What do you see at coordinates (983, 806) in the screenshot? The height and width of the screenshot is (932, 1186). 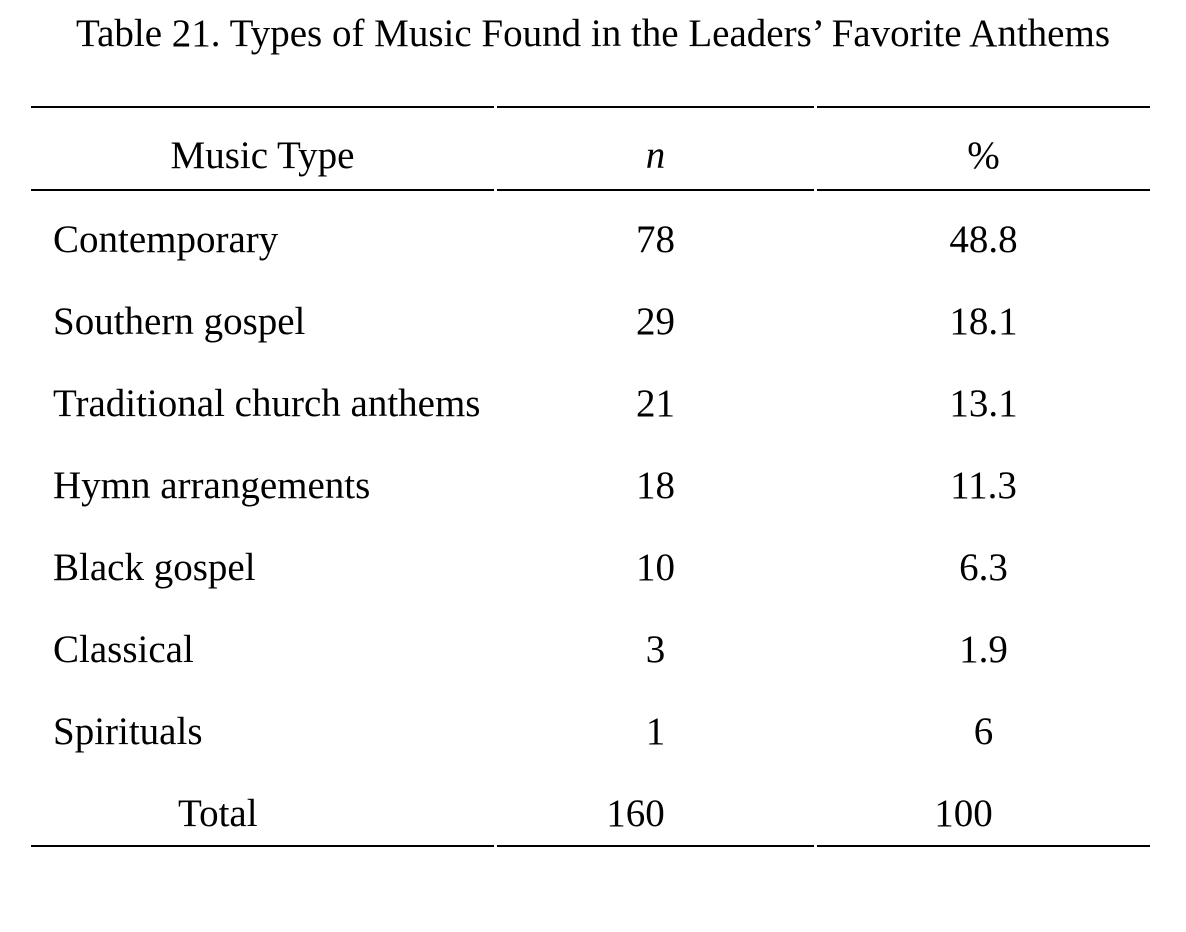 I see `table-cell: 100` at bounding box center [983, 806].